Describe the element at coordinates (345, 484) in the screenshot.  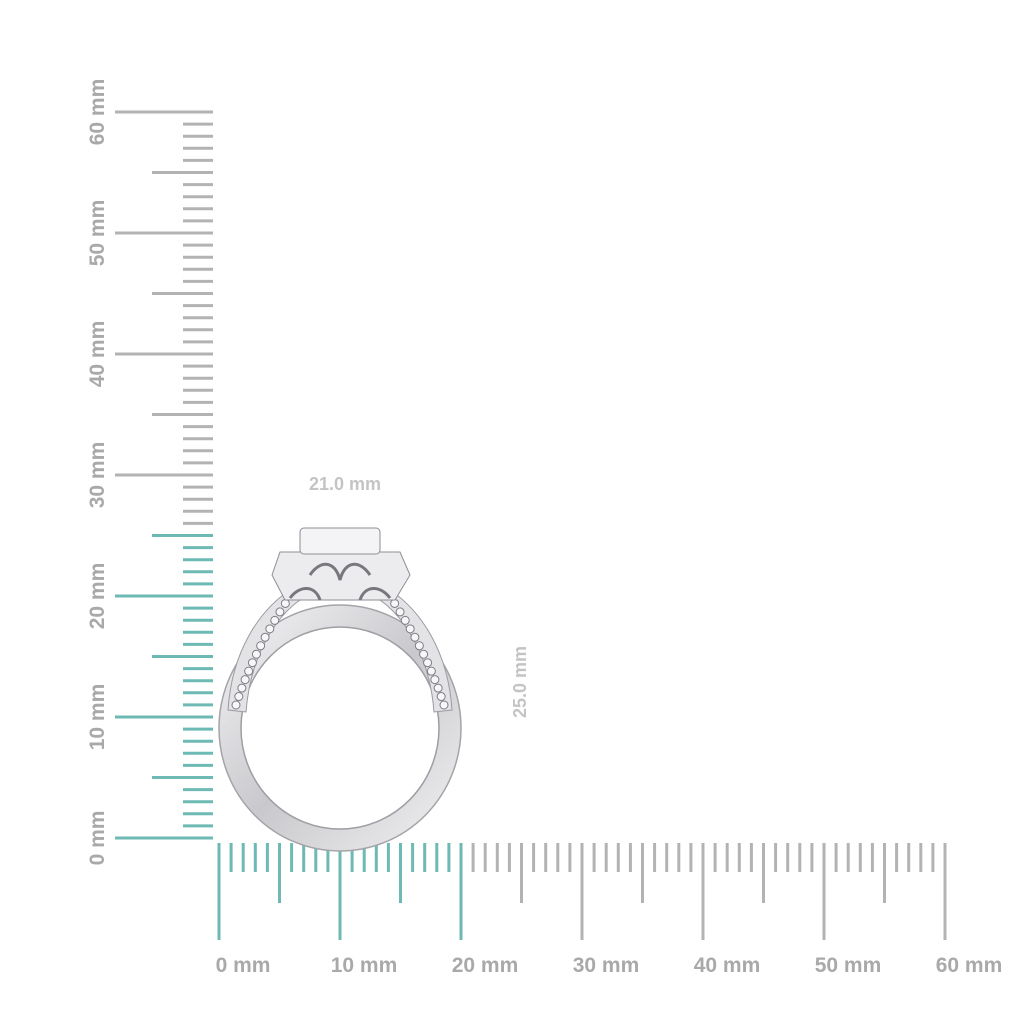
I see `width-dimension-label: 21.0 mm` at that location.